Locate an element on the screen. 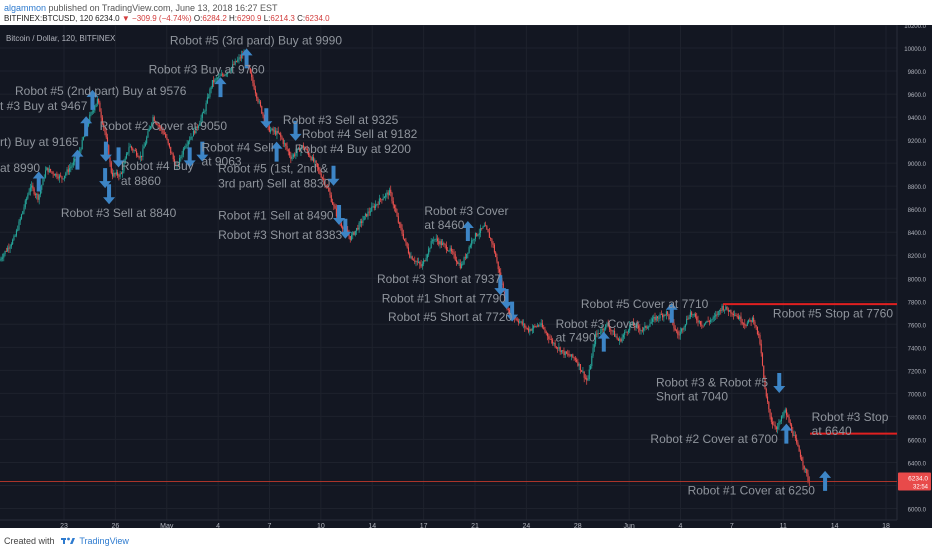 The width and height of the screenshot is (932, 550). arrow-down-icon is located at coordinates (189, 157).